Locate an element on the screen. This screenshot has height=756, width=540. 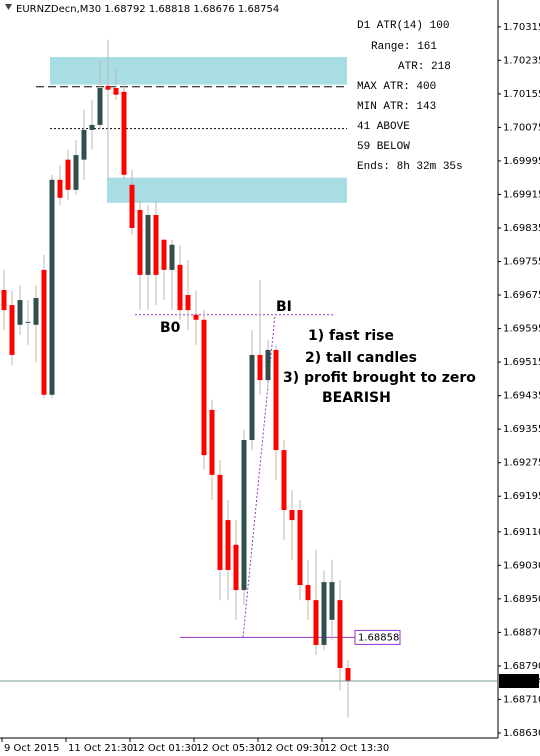
y-tick-label: 1.70315 is located at coordinates (521, 27).